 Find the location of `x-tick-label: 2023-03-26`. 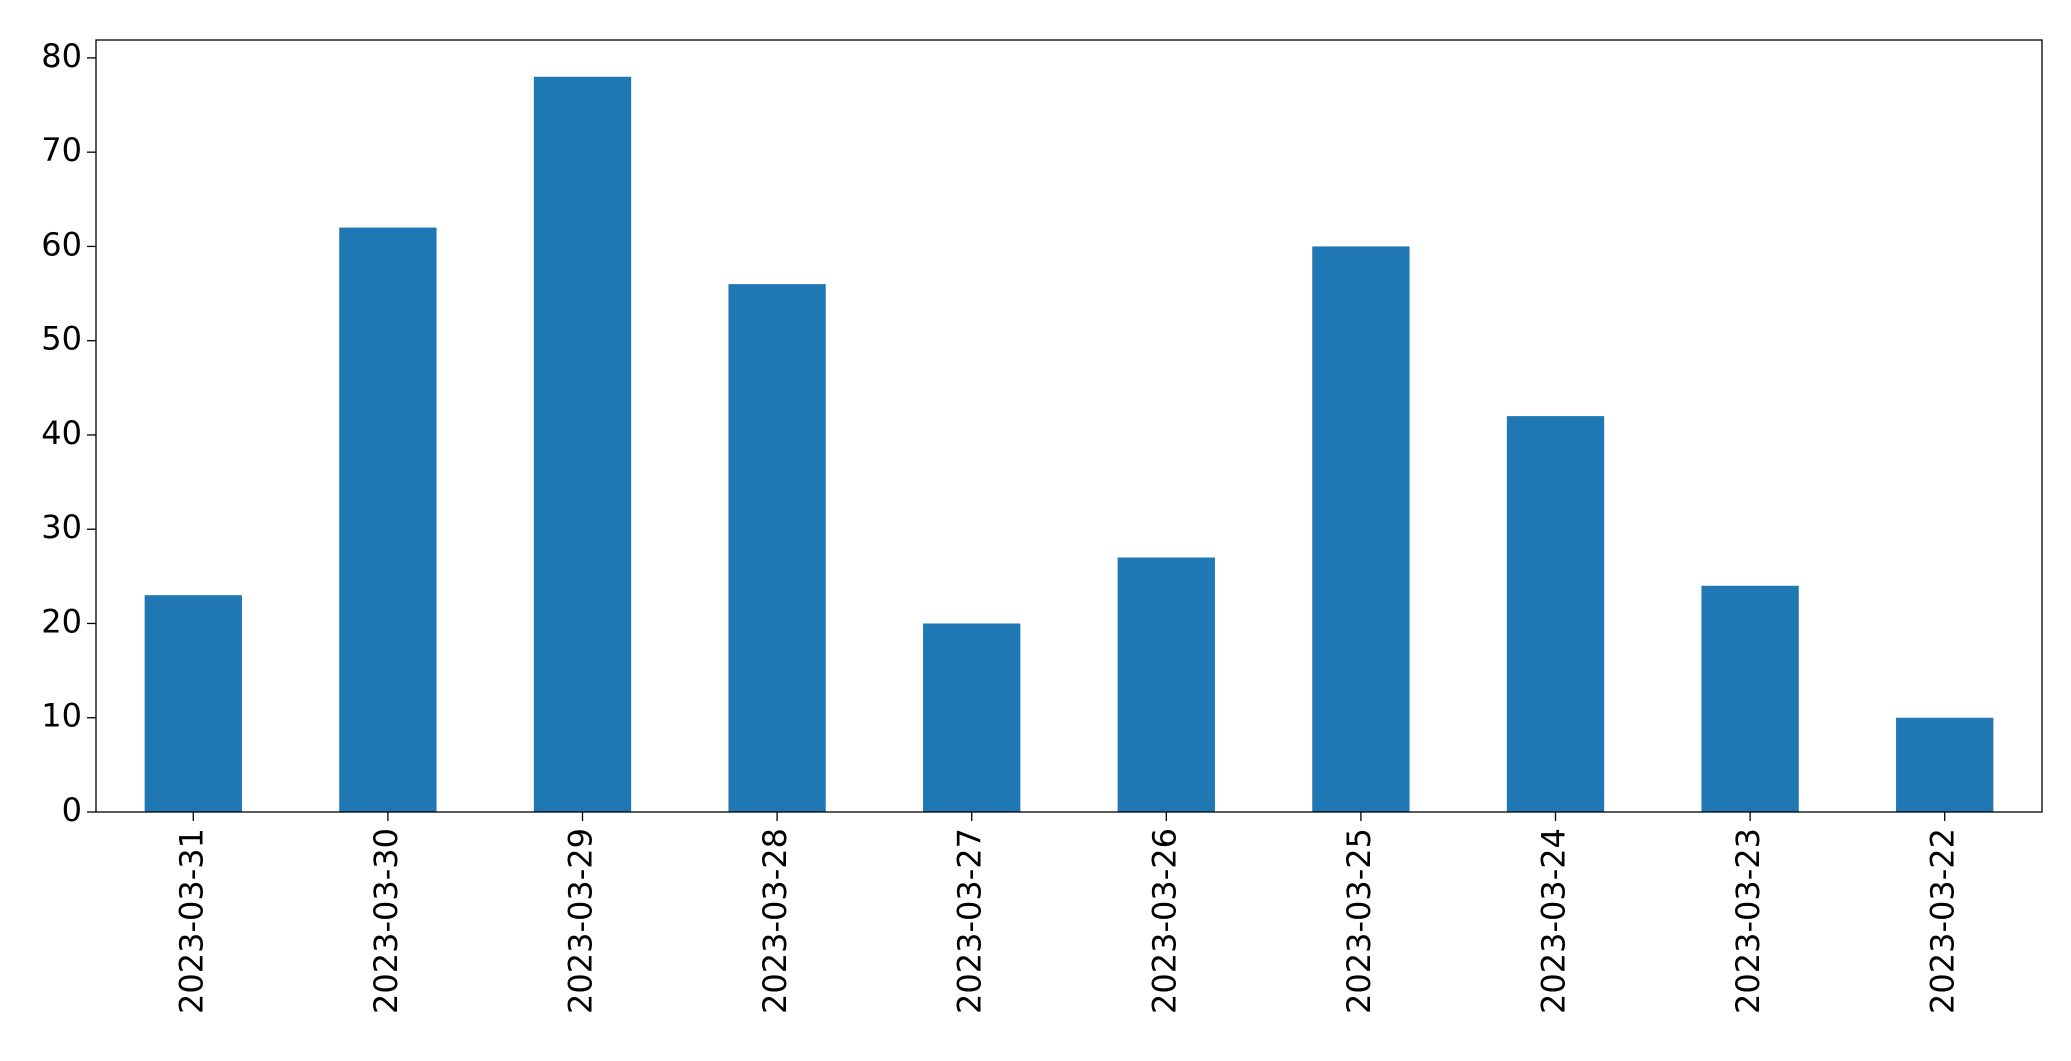

x-tick-label: 2023-03-26 is located at coordinates (1164, 921).